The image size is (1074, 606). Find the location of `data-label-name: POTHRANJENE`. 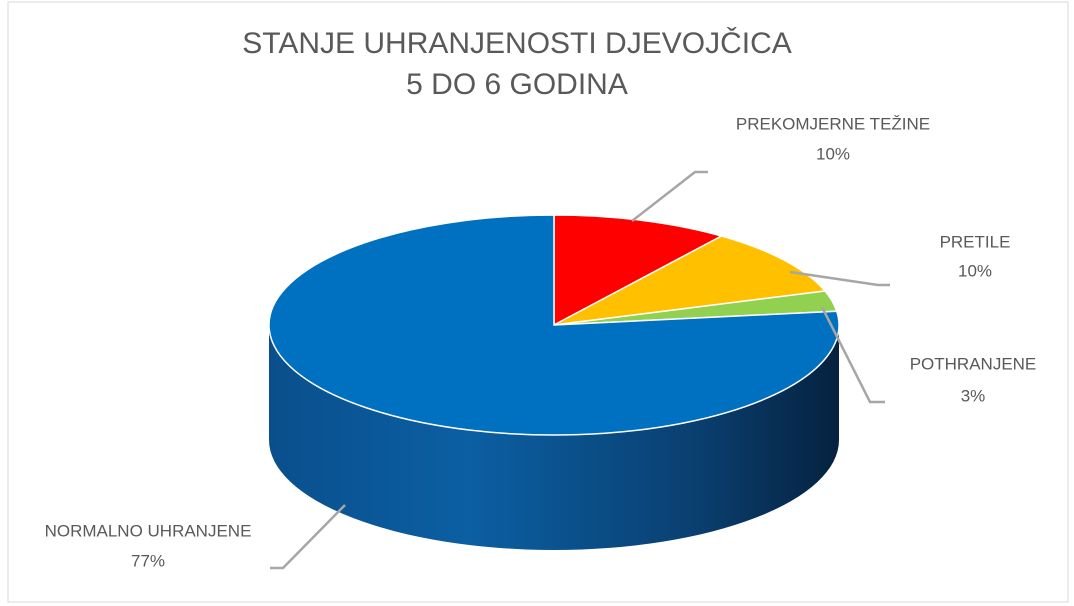

data-label-name: POTHRANJENE is located at coordinates (973, 363).